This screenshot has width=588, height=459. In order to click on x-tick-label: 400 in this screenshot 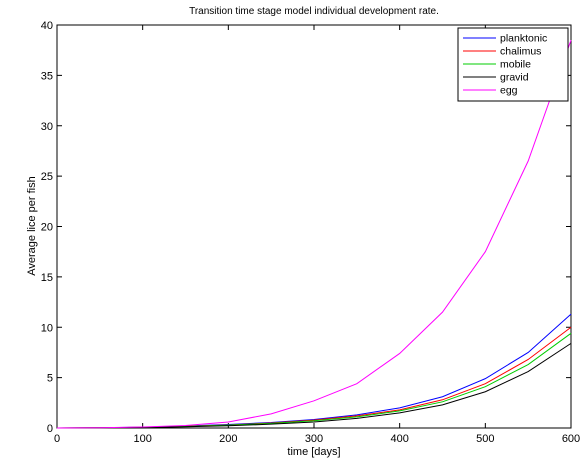, I will do `click(399, 439)`.